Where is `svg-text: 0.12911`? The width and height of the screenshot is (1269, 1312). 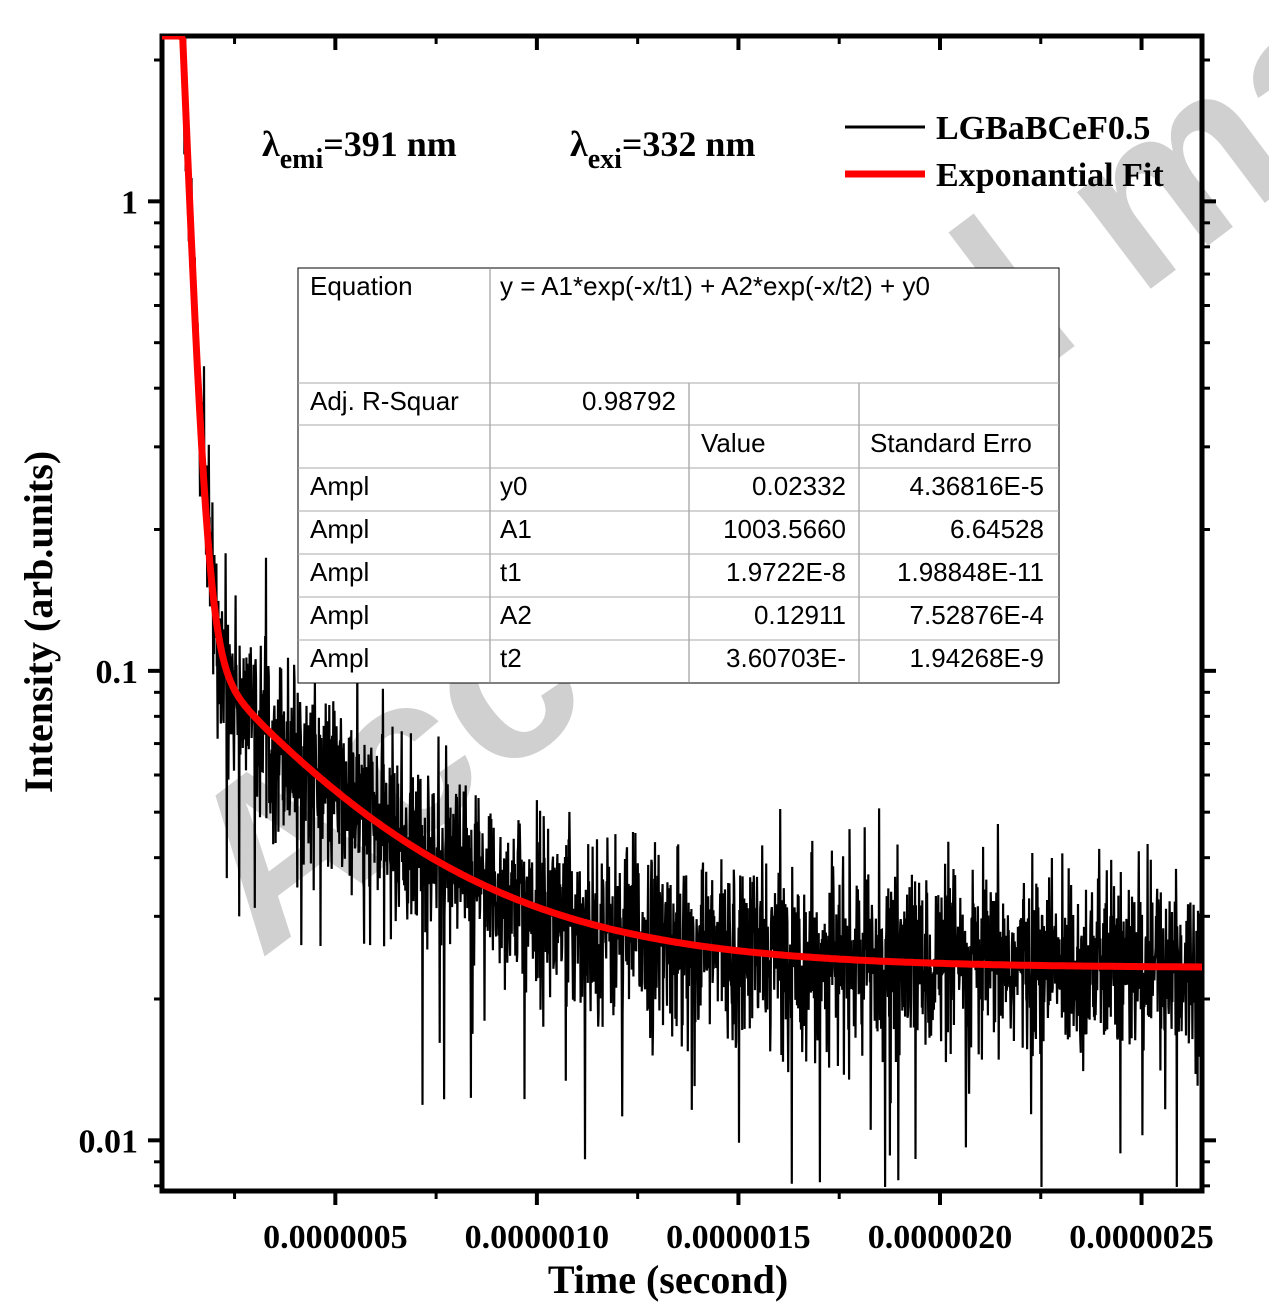
svg-text: 0.12911 is located at coordinates (800, 615).